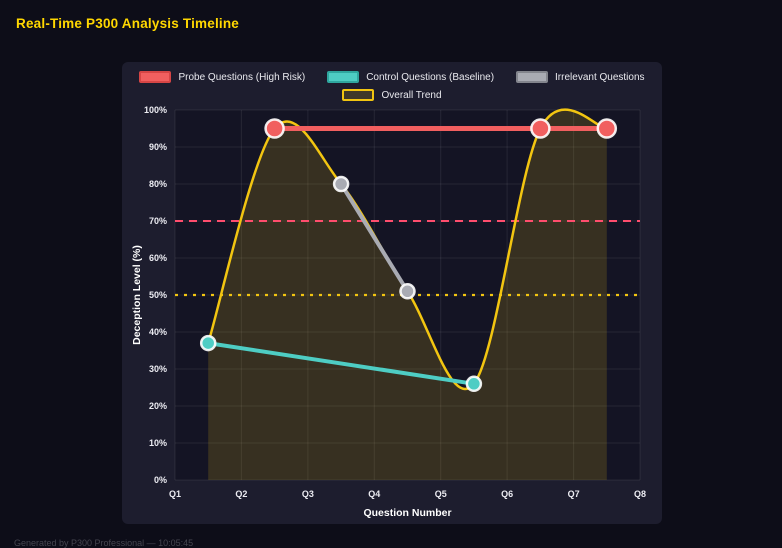 The image size is (782, 548). Describe the element at coordinates (374, 494) in the screenshot. I see `x-tick-label: Q4` at that location.